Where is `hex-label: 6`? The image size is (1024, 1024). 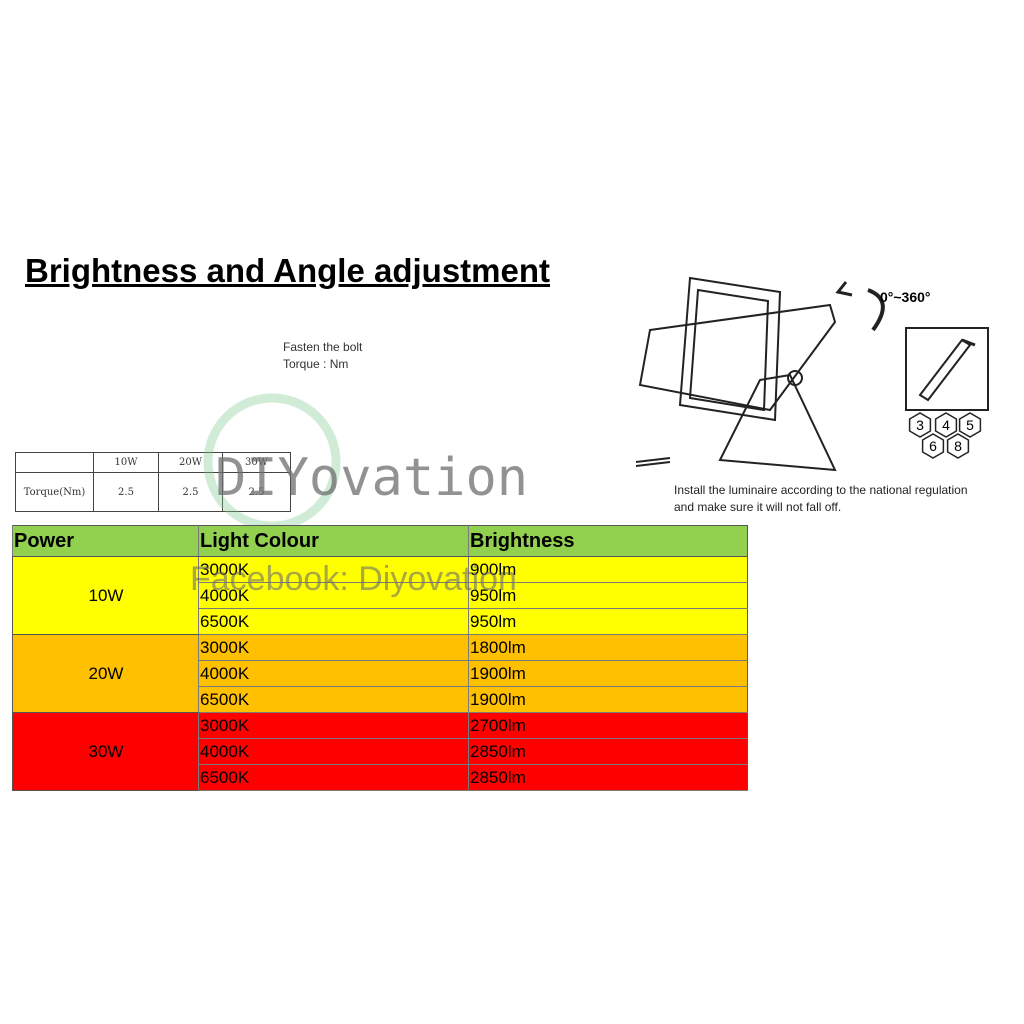 hex-label: 6 is located at coordinates (933, 446).